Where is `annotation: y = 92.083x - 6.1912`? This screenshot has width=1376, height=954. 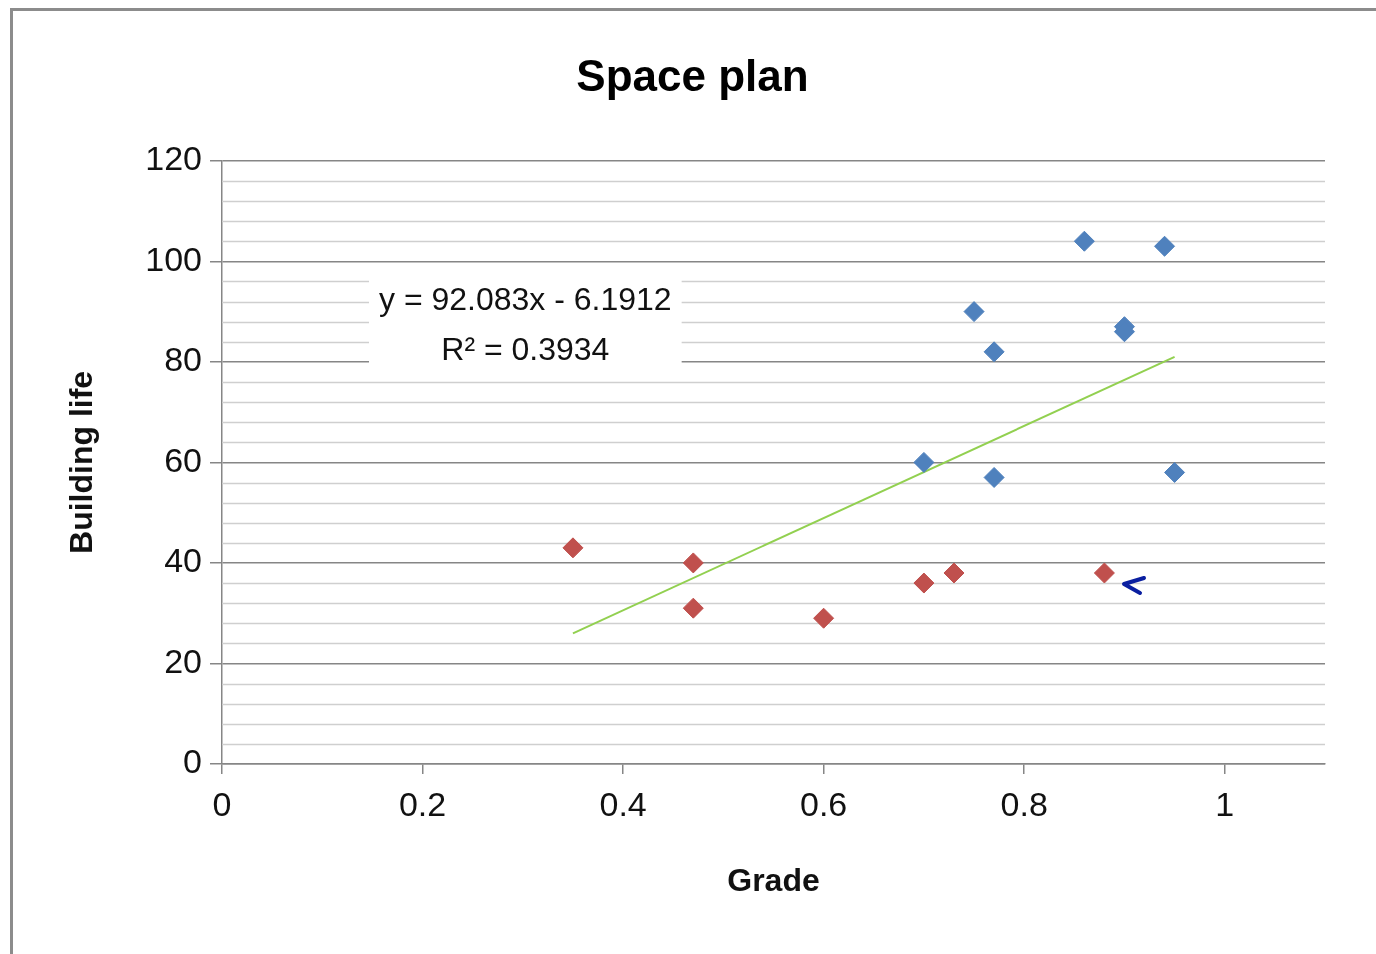 annotation: y = 92.083x - 6.1912 is located at coordinates (525, 299).